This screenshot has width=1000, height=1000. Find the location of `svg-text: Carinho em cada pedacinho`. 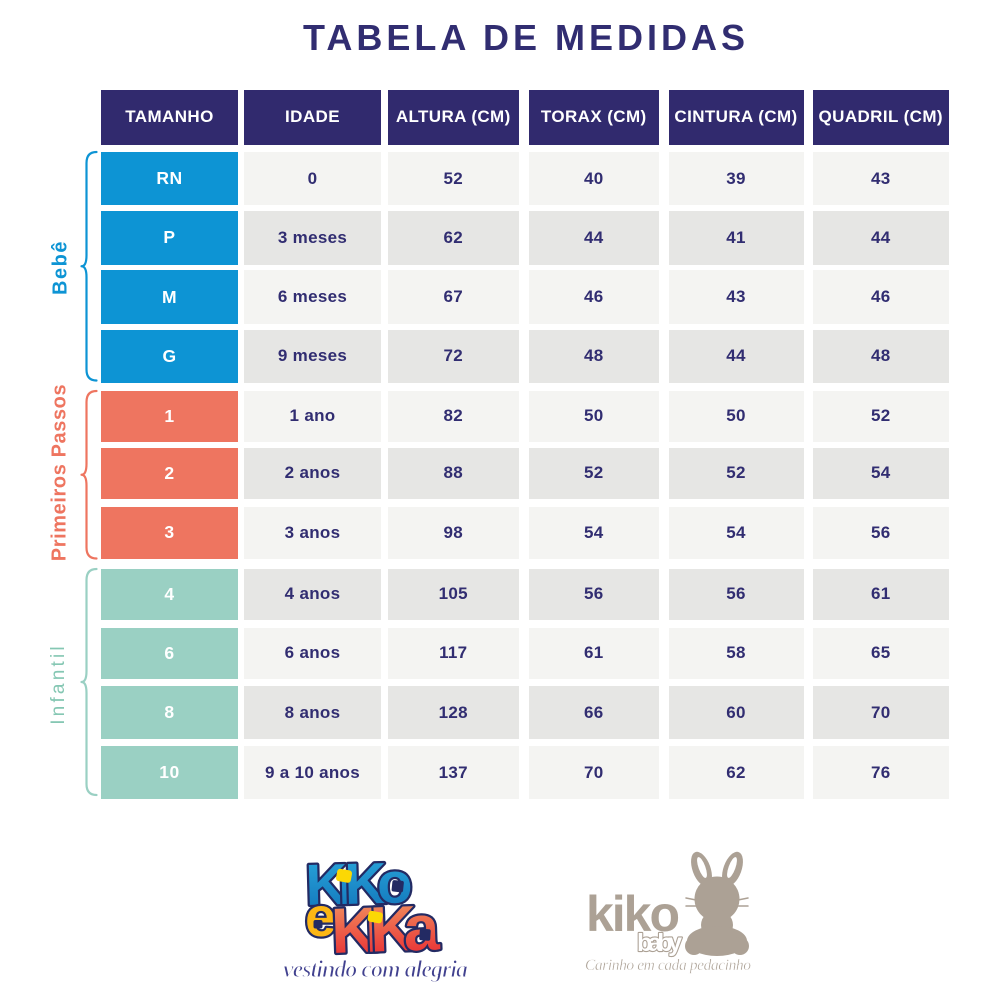

svg-text: Carinho em cada pedacinho is located at coordinates (668, 965).